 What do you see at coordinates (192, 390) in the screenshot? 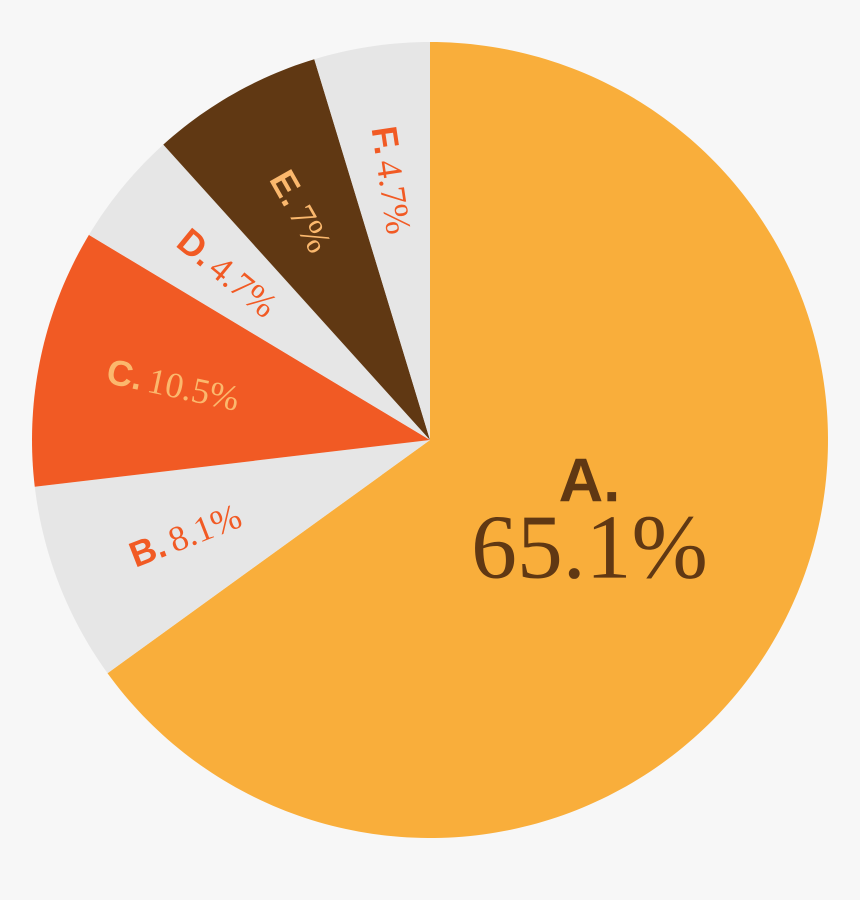
I see `data-label: 10.5%` at bounding box center [192, 390].